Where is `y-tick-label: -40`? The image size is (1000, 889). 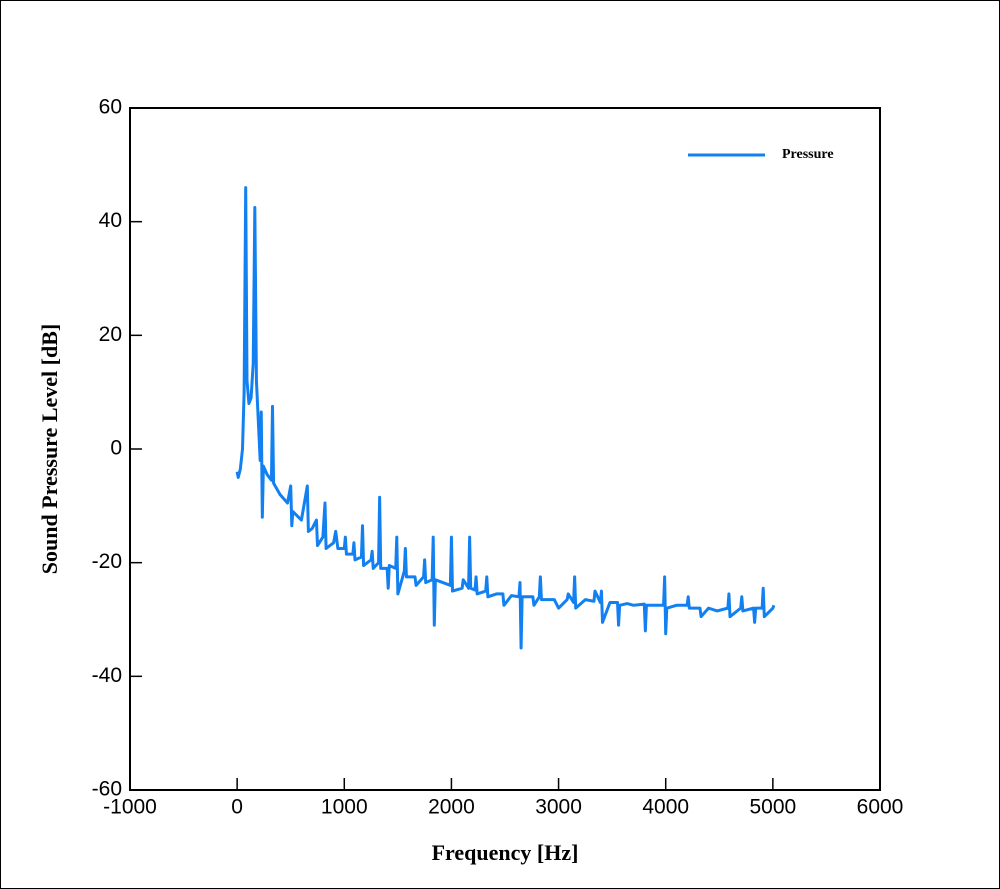
y-tick-label: -40 is located at coordinates (107, 675).